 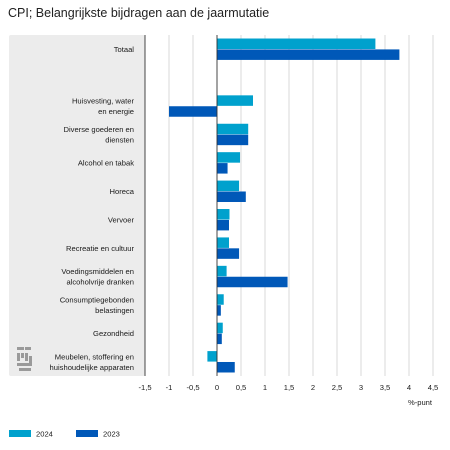 I want to click on legend-label: 2023, so click(x=111, y=434).